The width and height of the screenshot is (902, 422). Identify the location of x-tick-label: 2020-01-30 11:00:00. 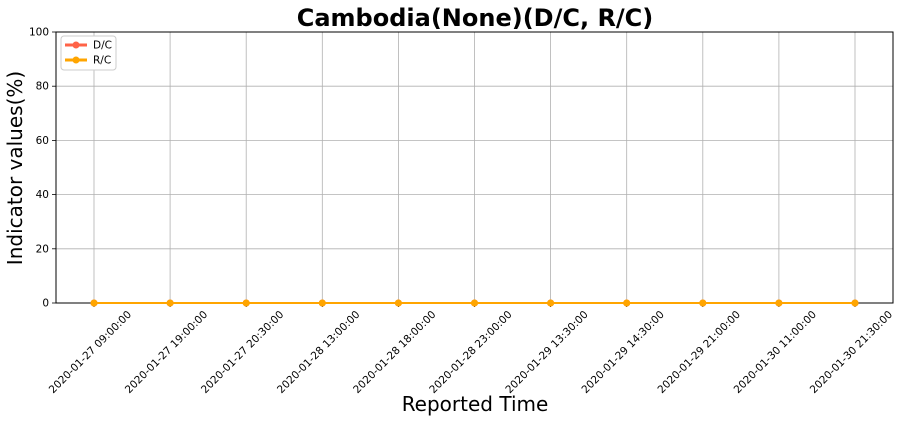
(775, 352).